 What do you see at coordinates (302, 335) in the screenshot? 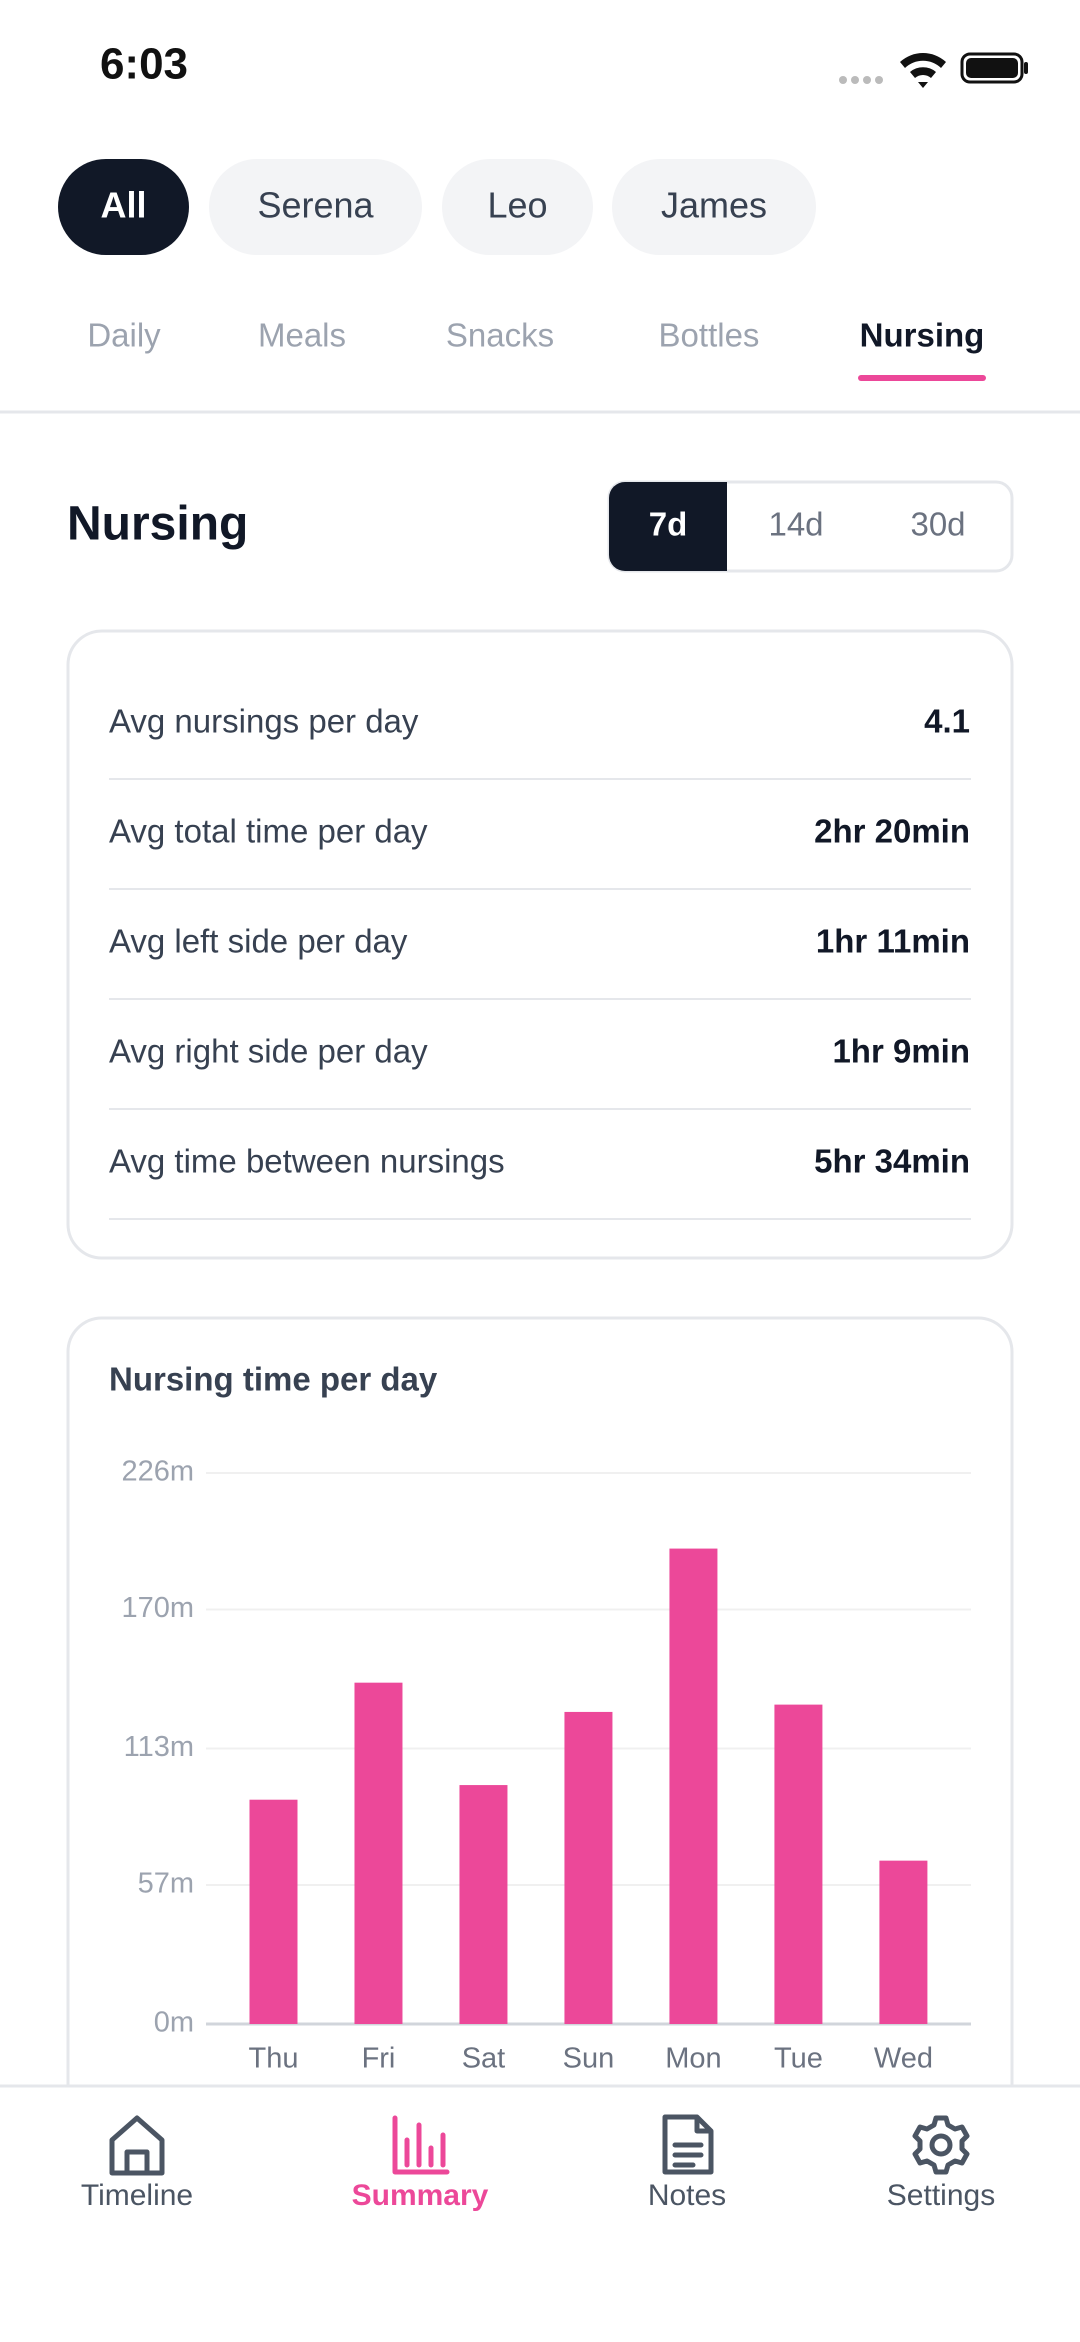
I see `tab: Meals` at bounding box center [302, 335].